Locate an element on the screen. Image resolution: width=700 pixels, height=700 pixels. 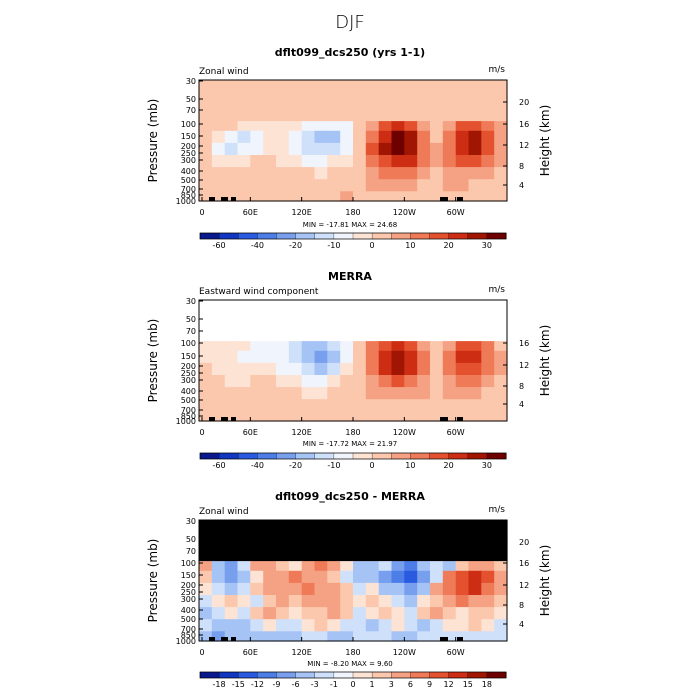
x-tick-label: 60W is located at coordinates (456, 212).